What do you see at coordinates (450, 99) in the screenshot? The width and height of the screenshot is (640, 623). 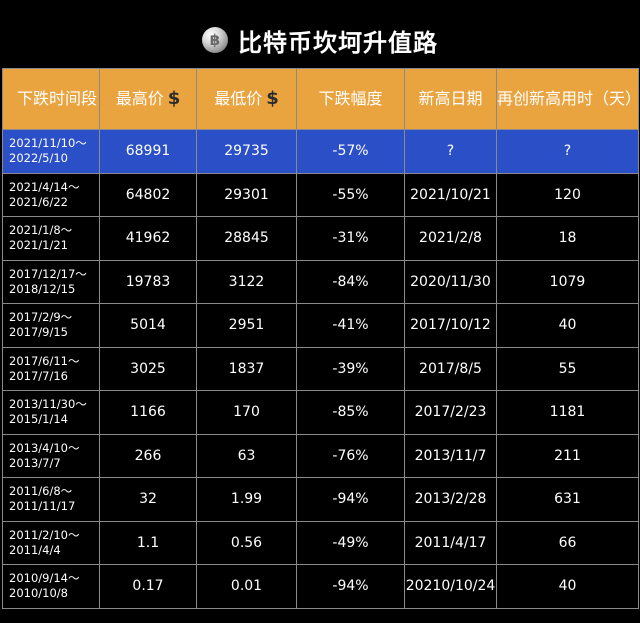 I see `header-new-high-date: 新高日期` at bounding box center [450, 99].